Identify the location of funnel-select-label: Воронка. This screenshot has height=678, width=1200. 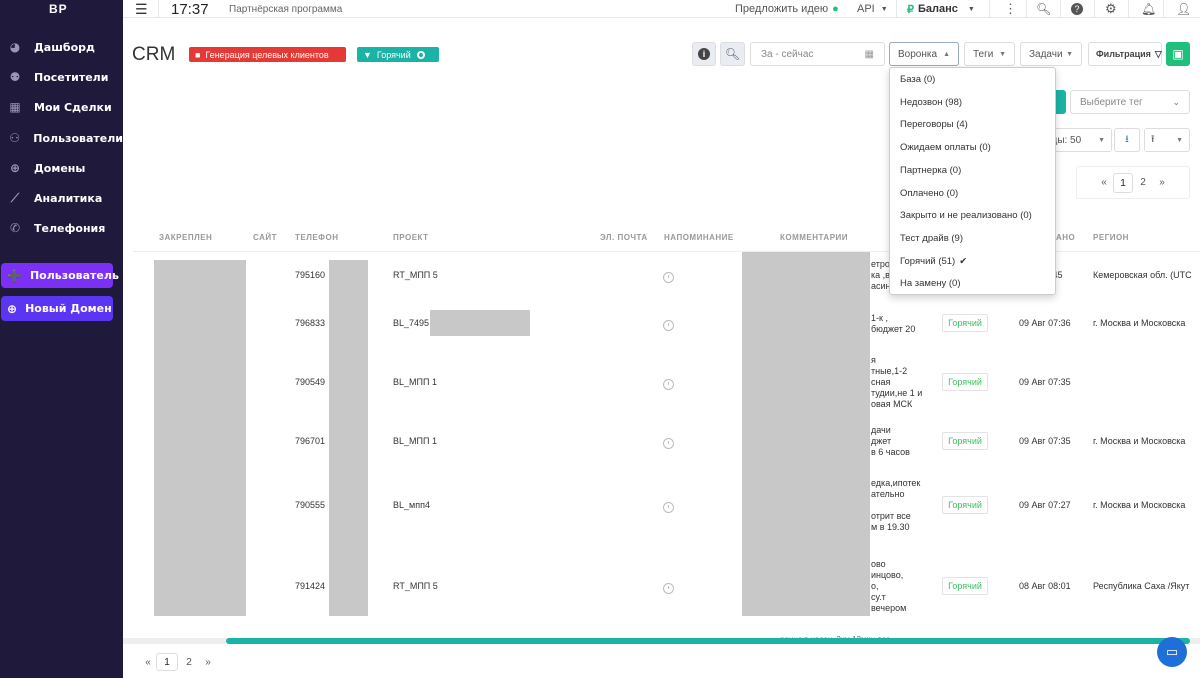
(918, 54).